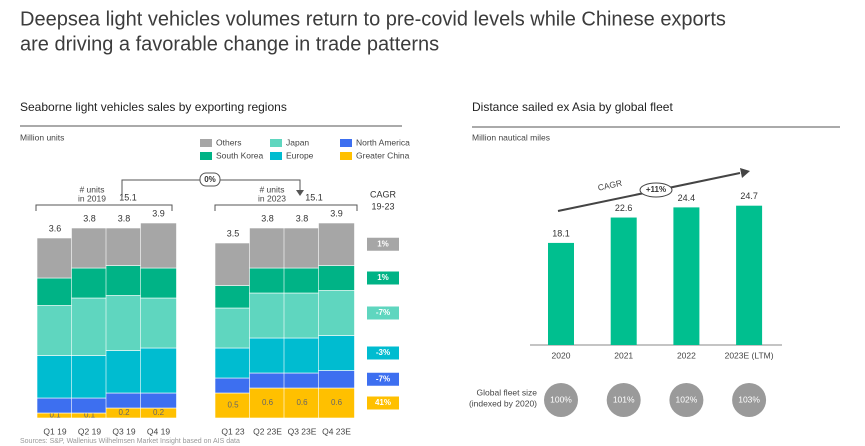  I want to click on total-label: 3.5, so click(233, 233).